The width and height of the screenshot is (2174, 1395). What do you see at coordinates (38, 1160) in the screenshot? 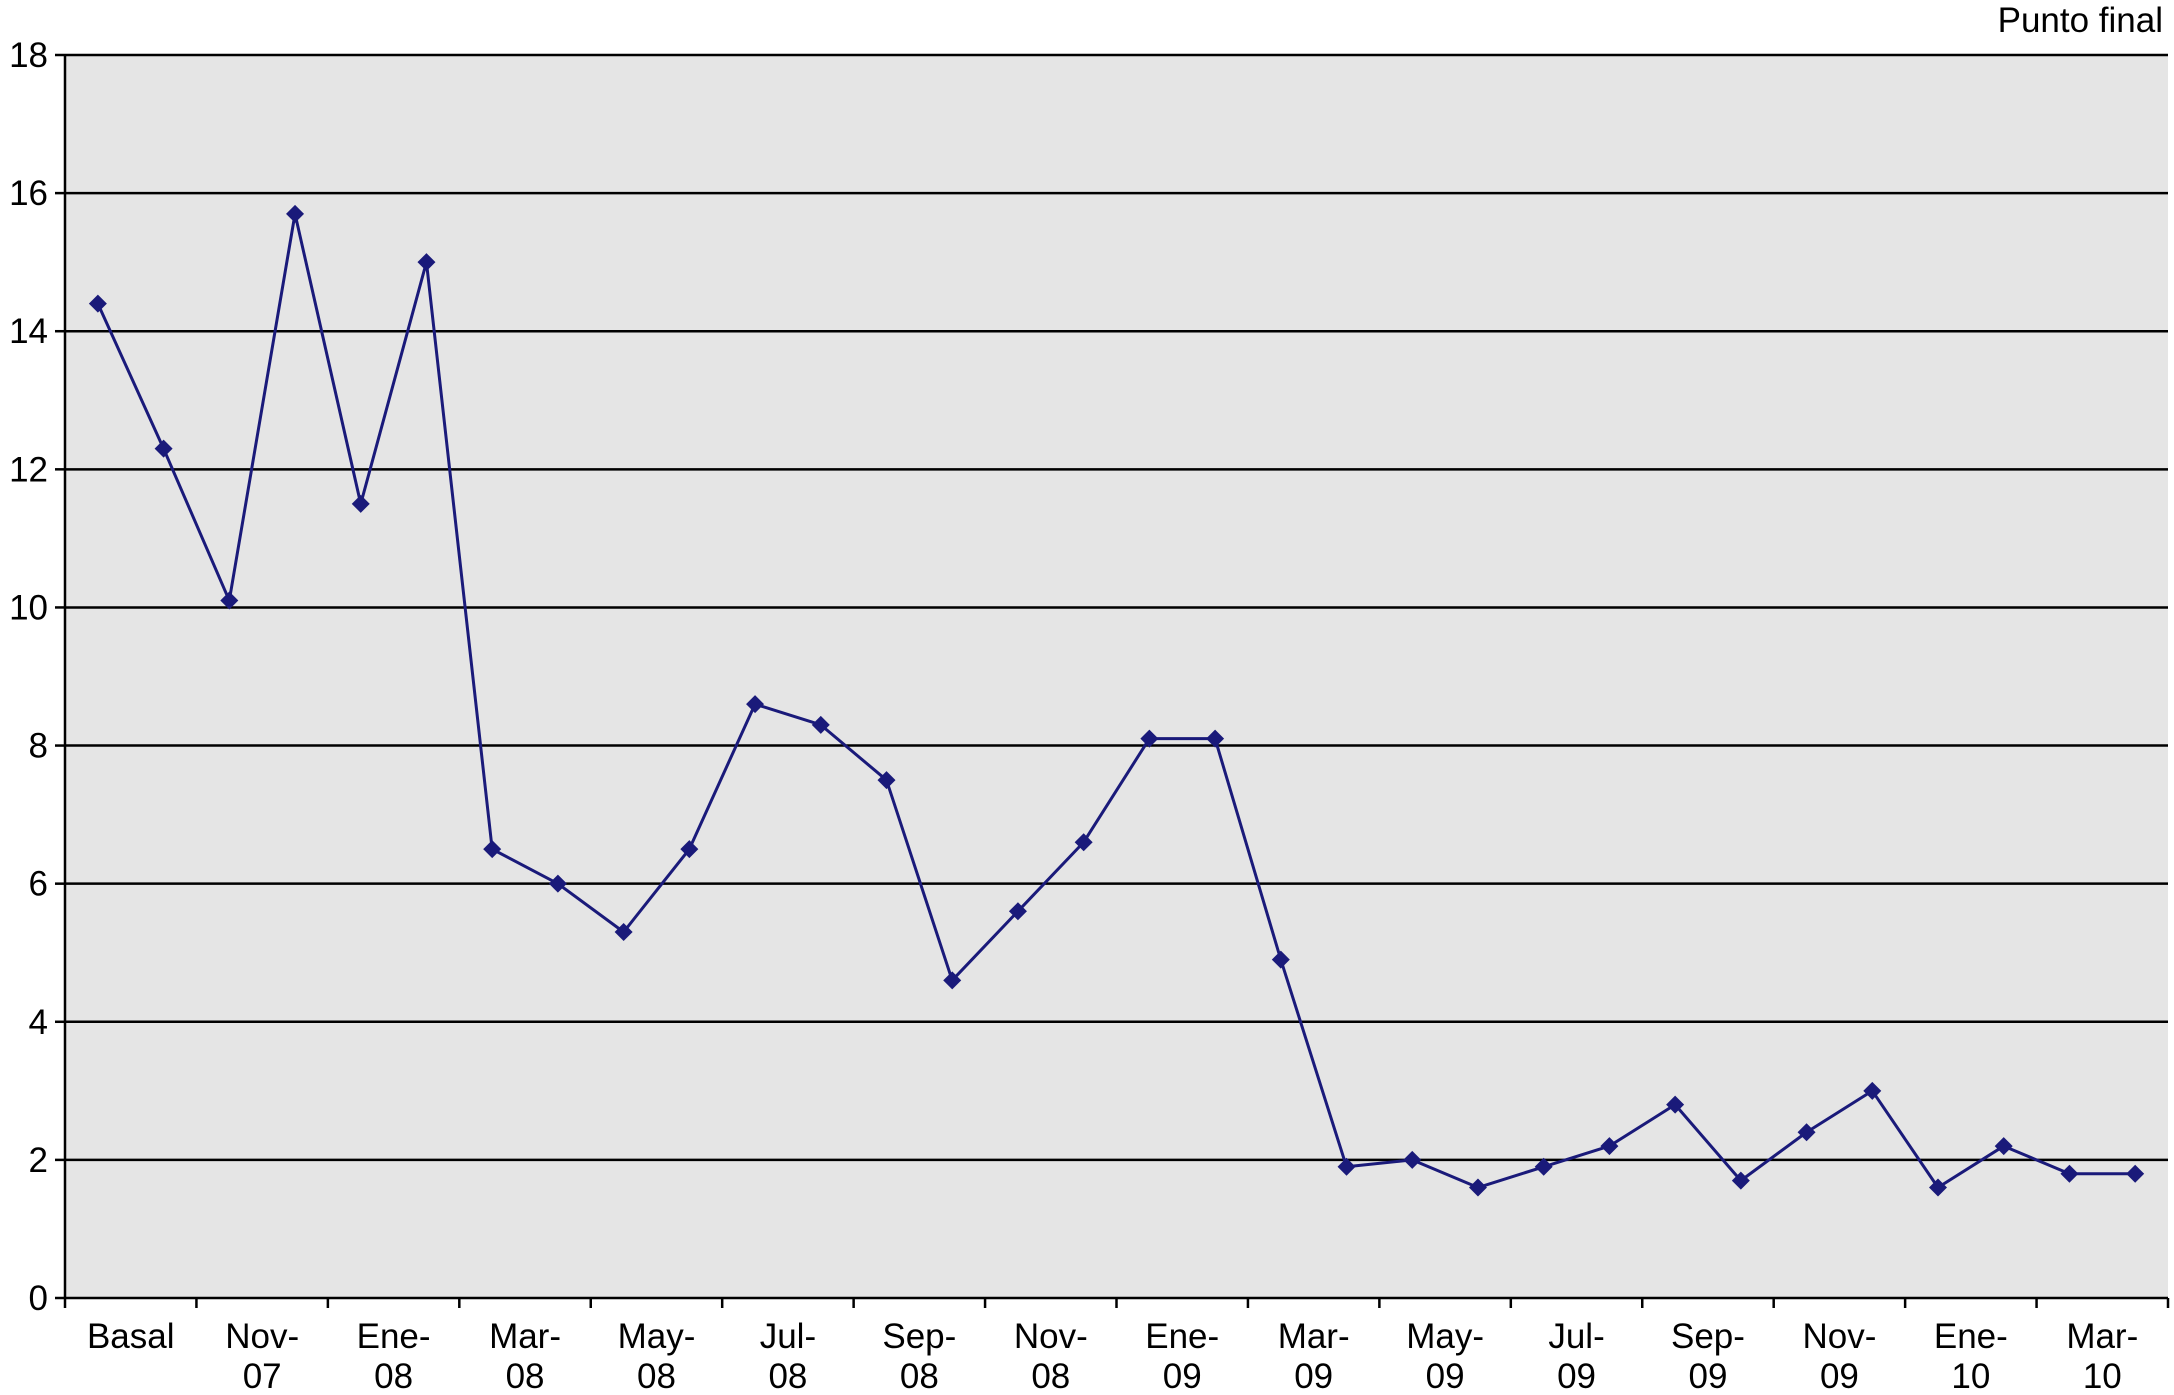
I see `y-tick-label: 2` at bounding box center [38, 1160].